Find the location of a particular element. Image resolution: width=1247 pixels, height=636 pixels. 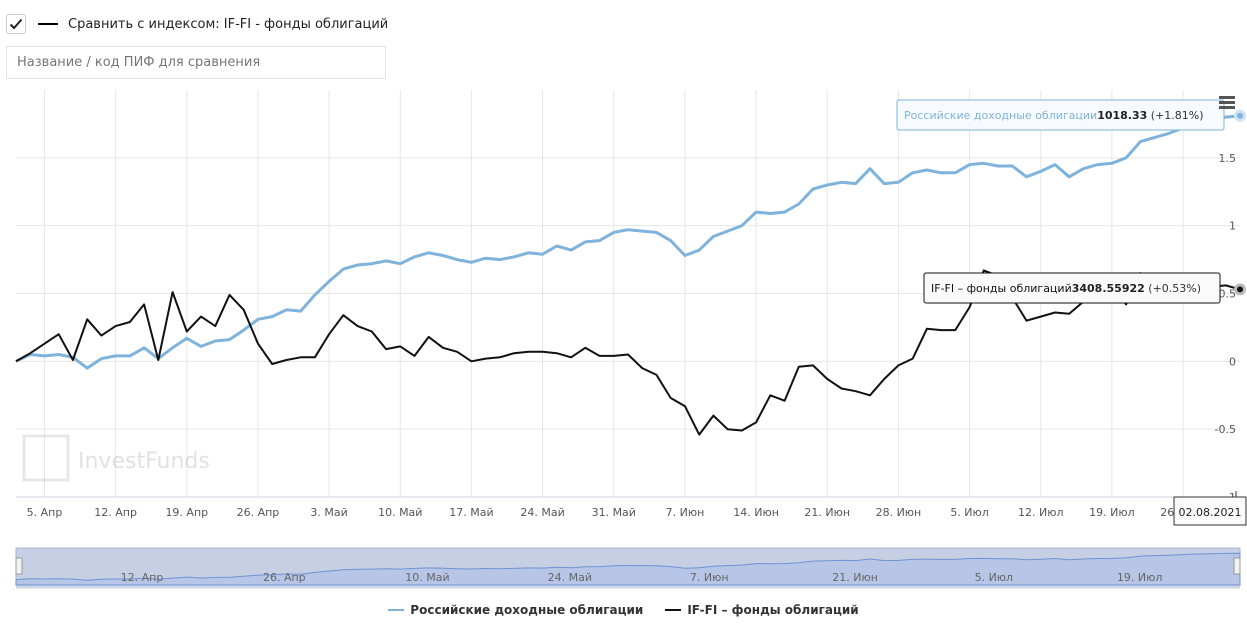

x-tick-label: 3. Май is located at coordinates (328, 512).